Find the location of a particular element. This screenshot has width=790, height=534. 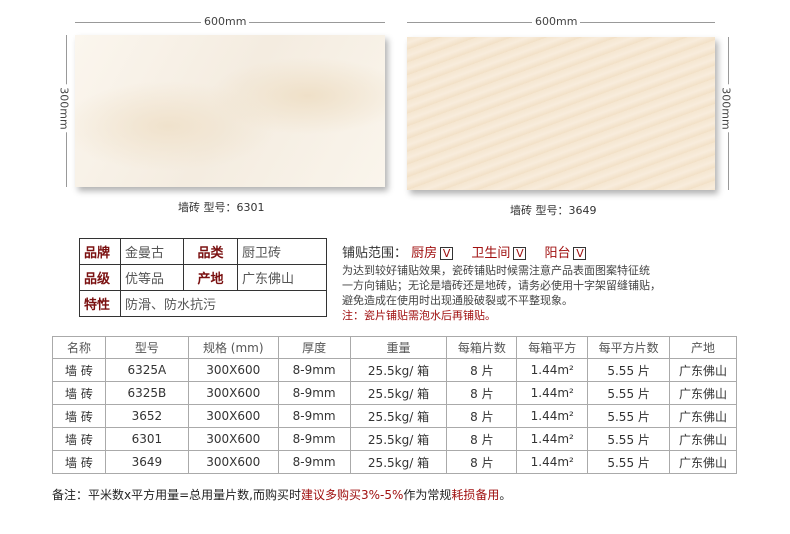

scope-balcony: 阳台 is located at coordinates (557, 253).